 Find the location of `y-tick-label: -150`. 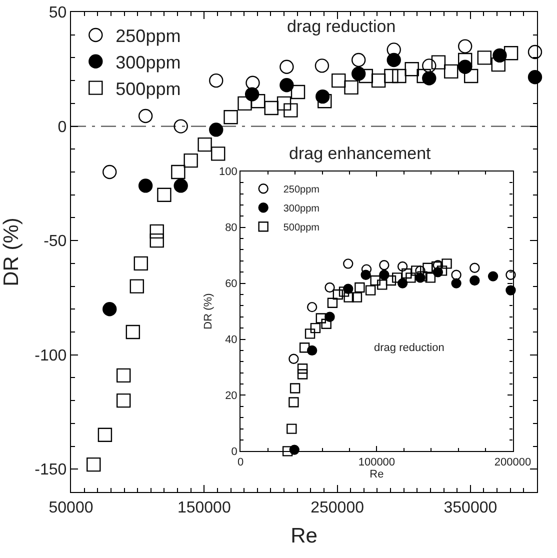

y-tick-label: -150 is located at coordinates (50, 470).